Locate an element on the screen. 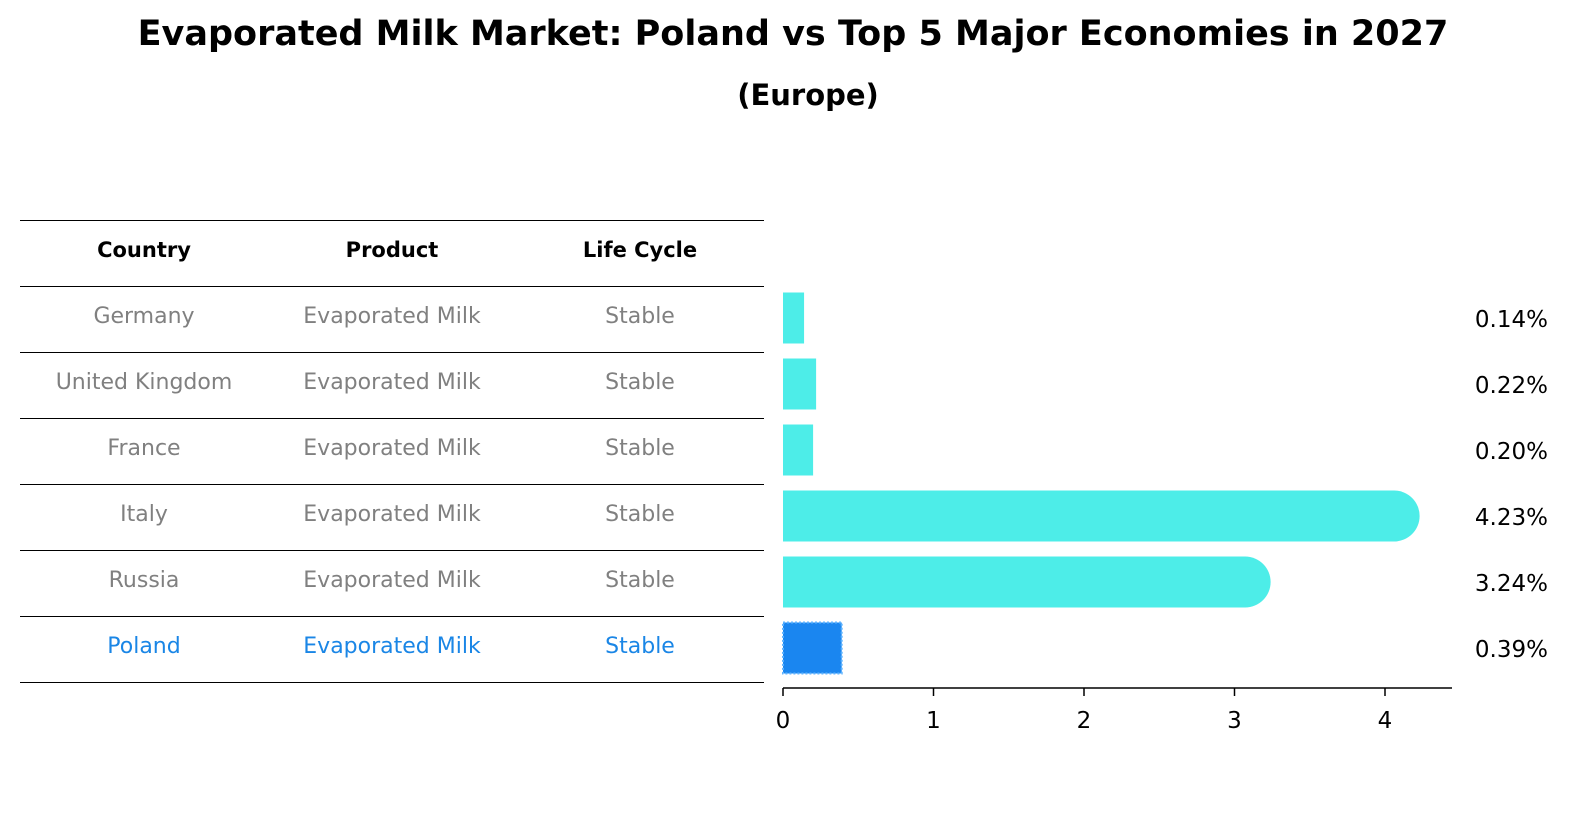  table-cell: United Kingdom is located at coordinates (144, 382).